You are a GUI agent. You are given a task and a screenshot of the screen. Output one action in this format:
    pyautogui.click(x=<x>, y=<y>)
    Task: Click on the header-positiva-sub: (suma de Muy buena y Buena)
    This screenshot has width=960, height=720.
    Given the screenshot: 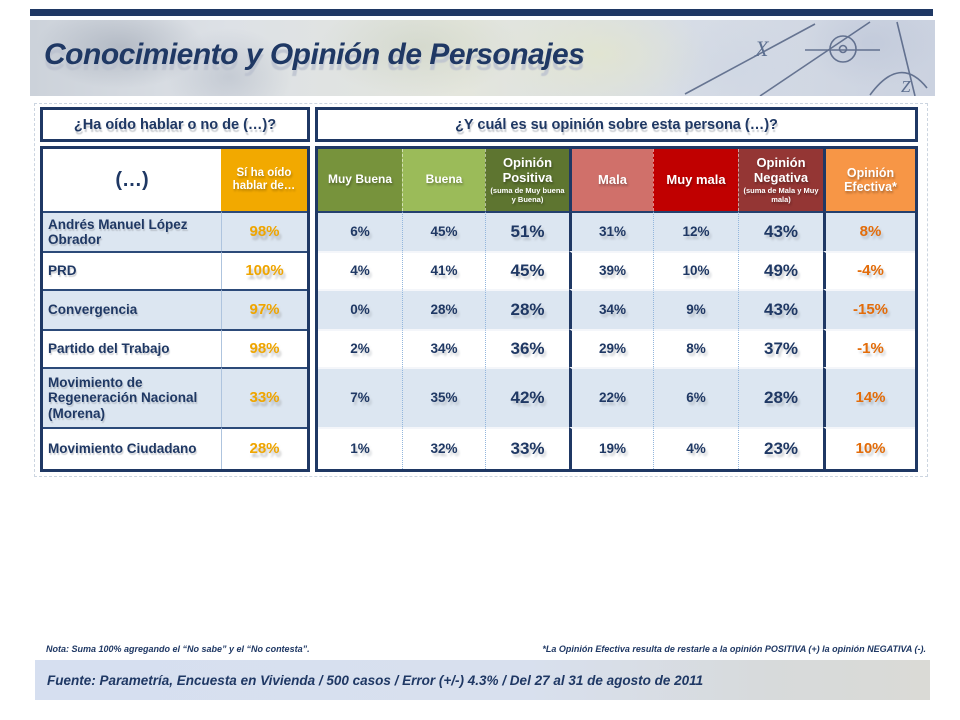 What is the action you would take?
    pyautogui.click(x=527, y=195)
    